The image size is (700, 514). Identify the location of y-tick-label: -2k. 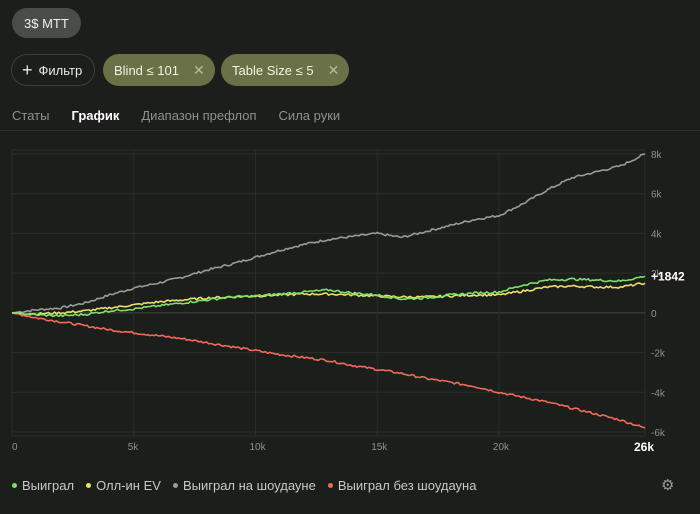
(658, 354).